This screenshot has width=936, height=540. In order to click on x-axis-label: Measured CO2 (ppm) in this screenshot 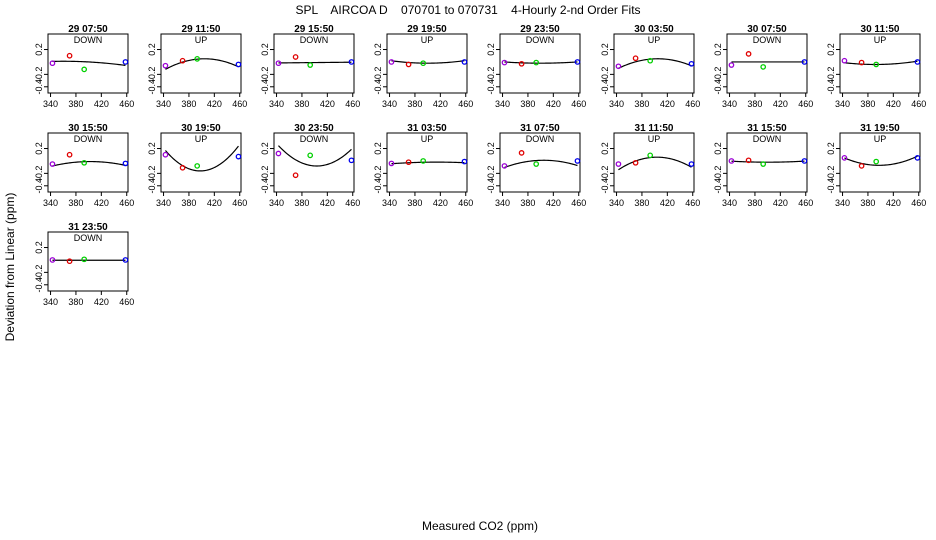, I will do `click(480, 526)`.